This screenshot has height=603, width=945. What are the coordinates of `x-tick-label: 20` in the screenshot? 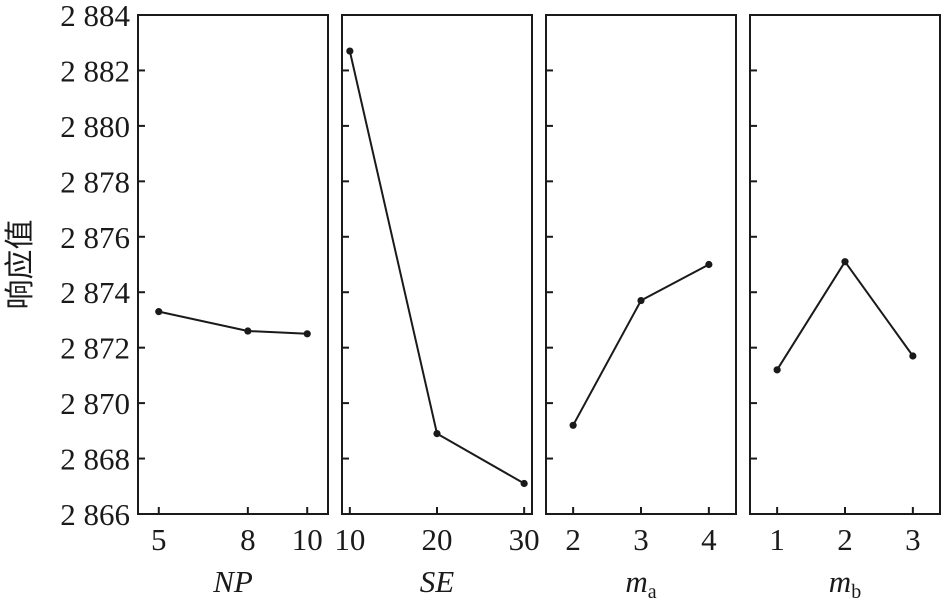 It's located at (437, 539).